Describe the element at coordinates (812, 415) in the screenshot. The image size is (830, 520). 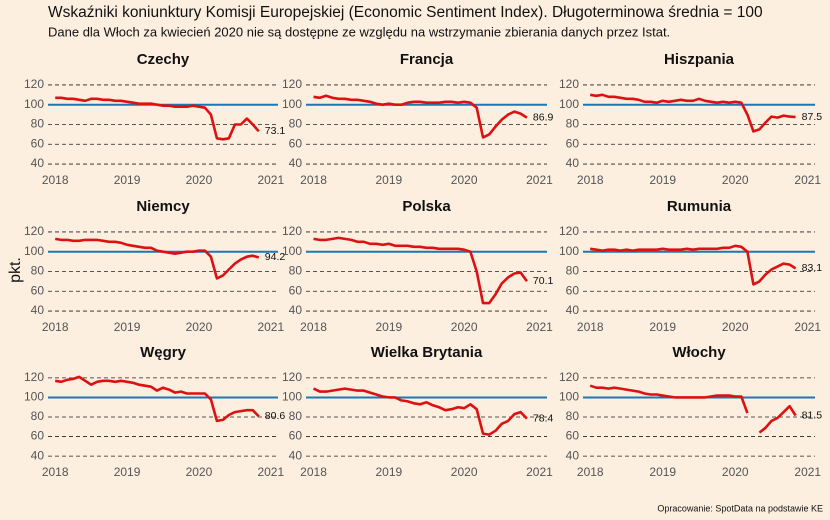
I see `end-value-label: 81.5` at that location.